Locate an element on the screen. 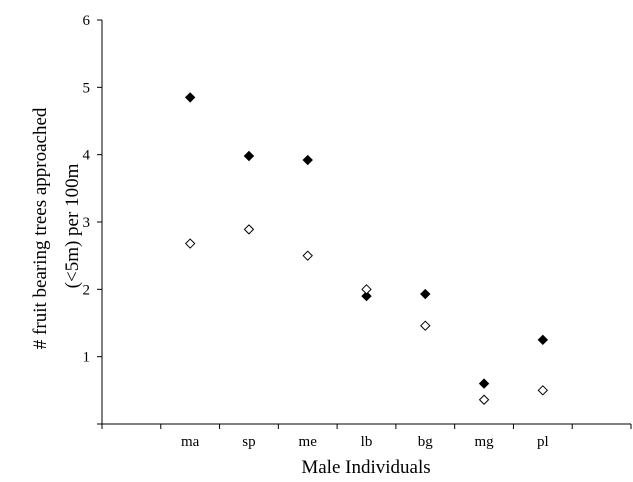 The image size is (633, 482). filled-diamond-point-me is located at coordinates (307, 160).